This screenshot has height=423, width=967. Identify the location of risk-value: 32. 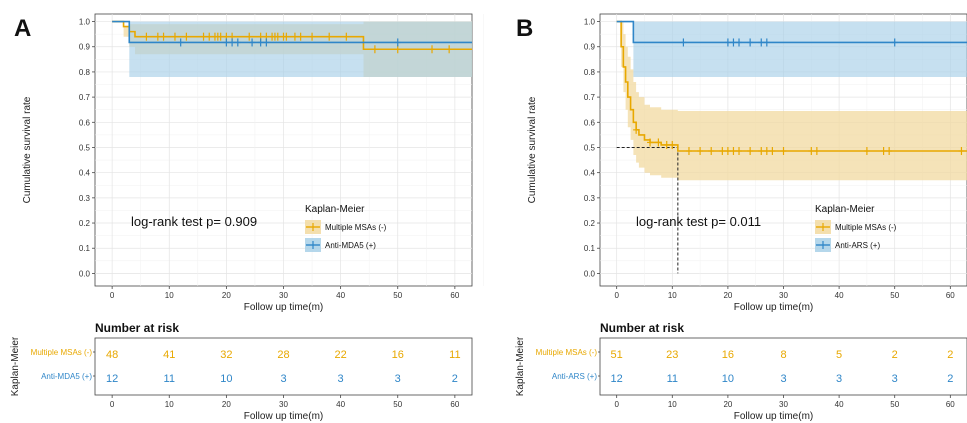
(226, 355).